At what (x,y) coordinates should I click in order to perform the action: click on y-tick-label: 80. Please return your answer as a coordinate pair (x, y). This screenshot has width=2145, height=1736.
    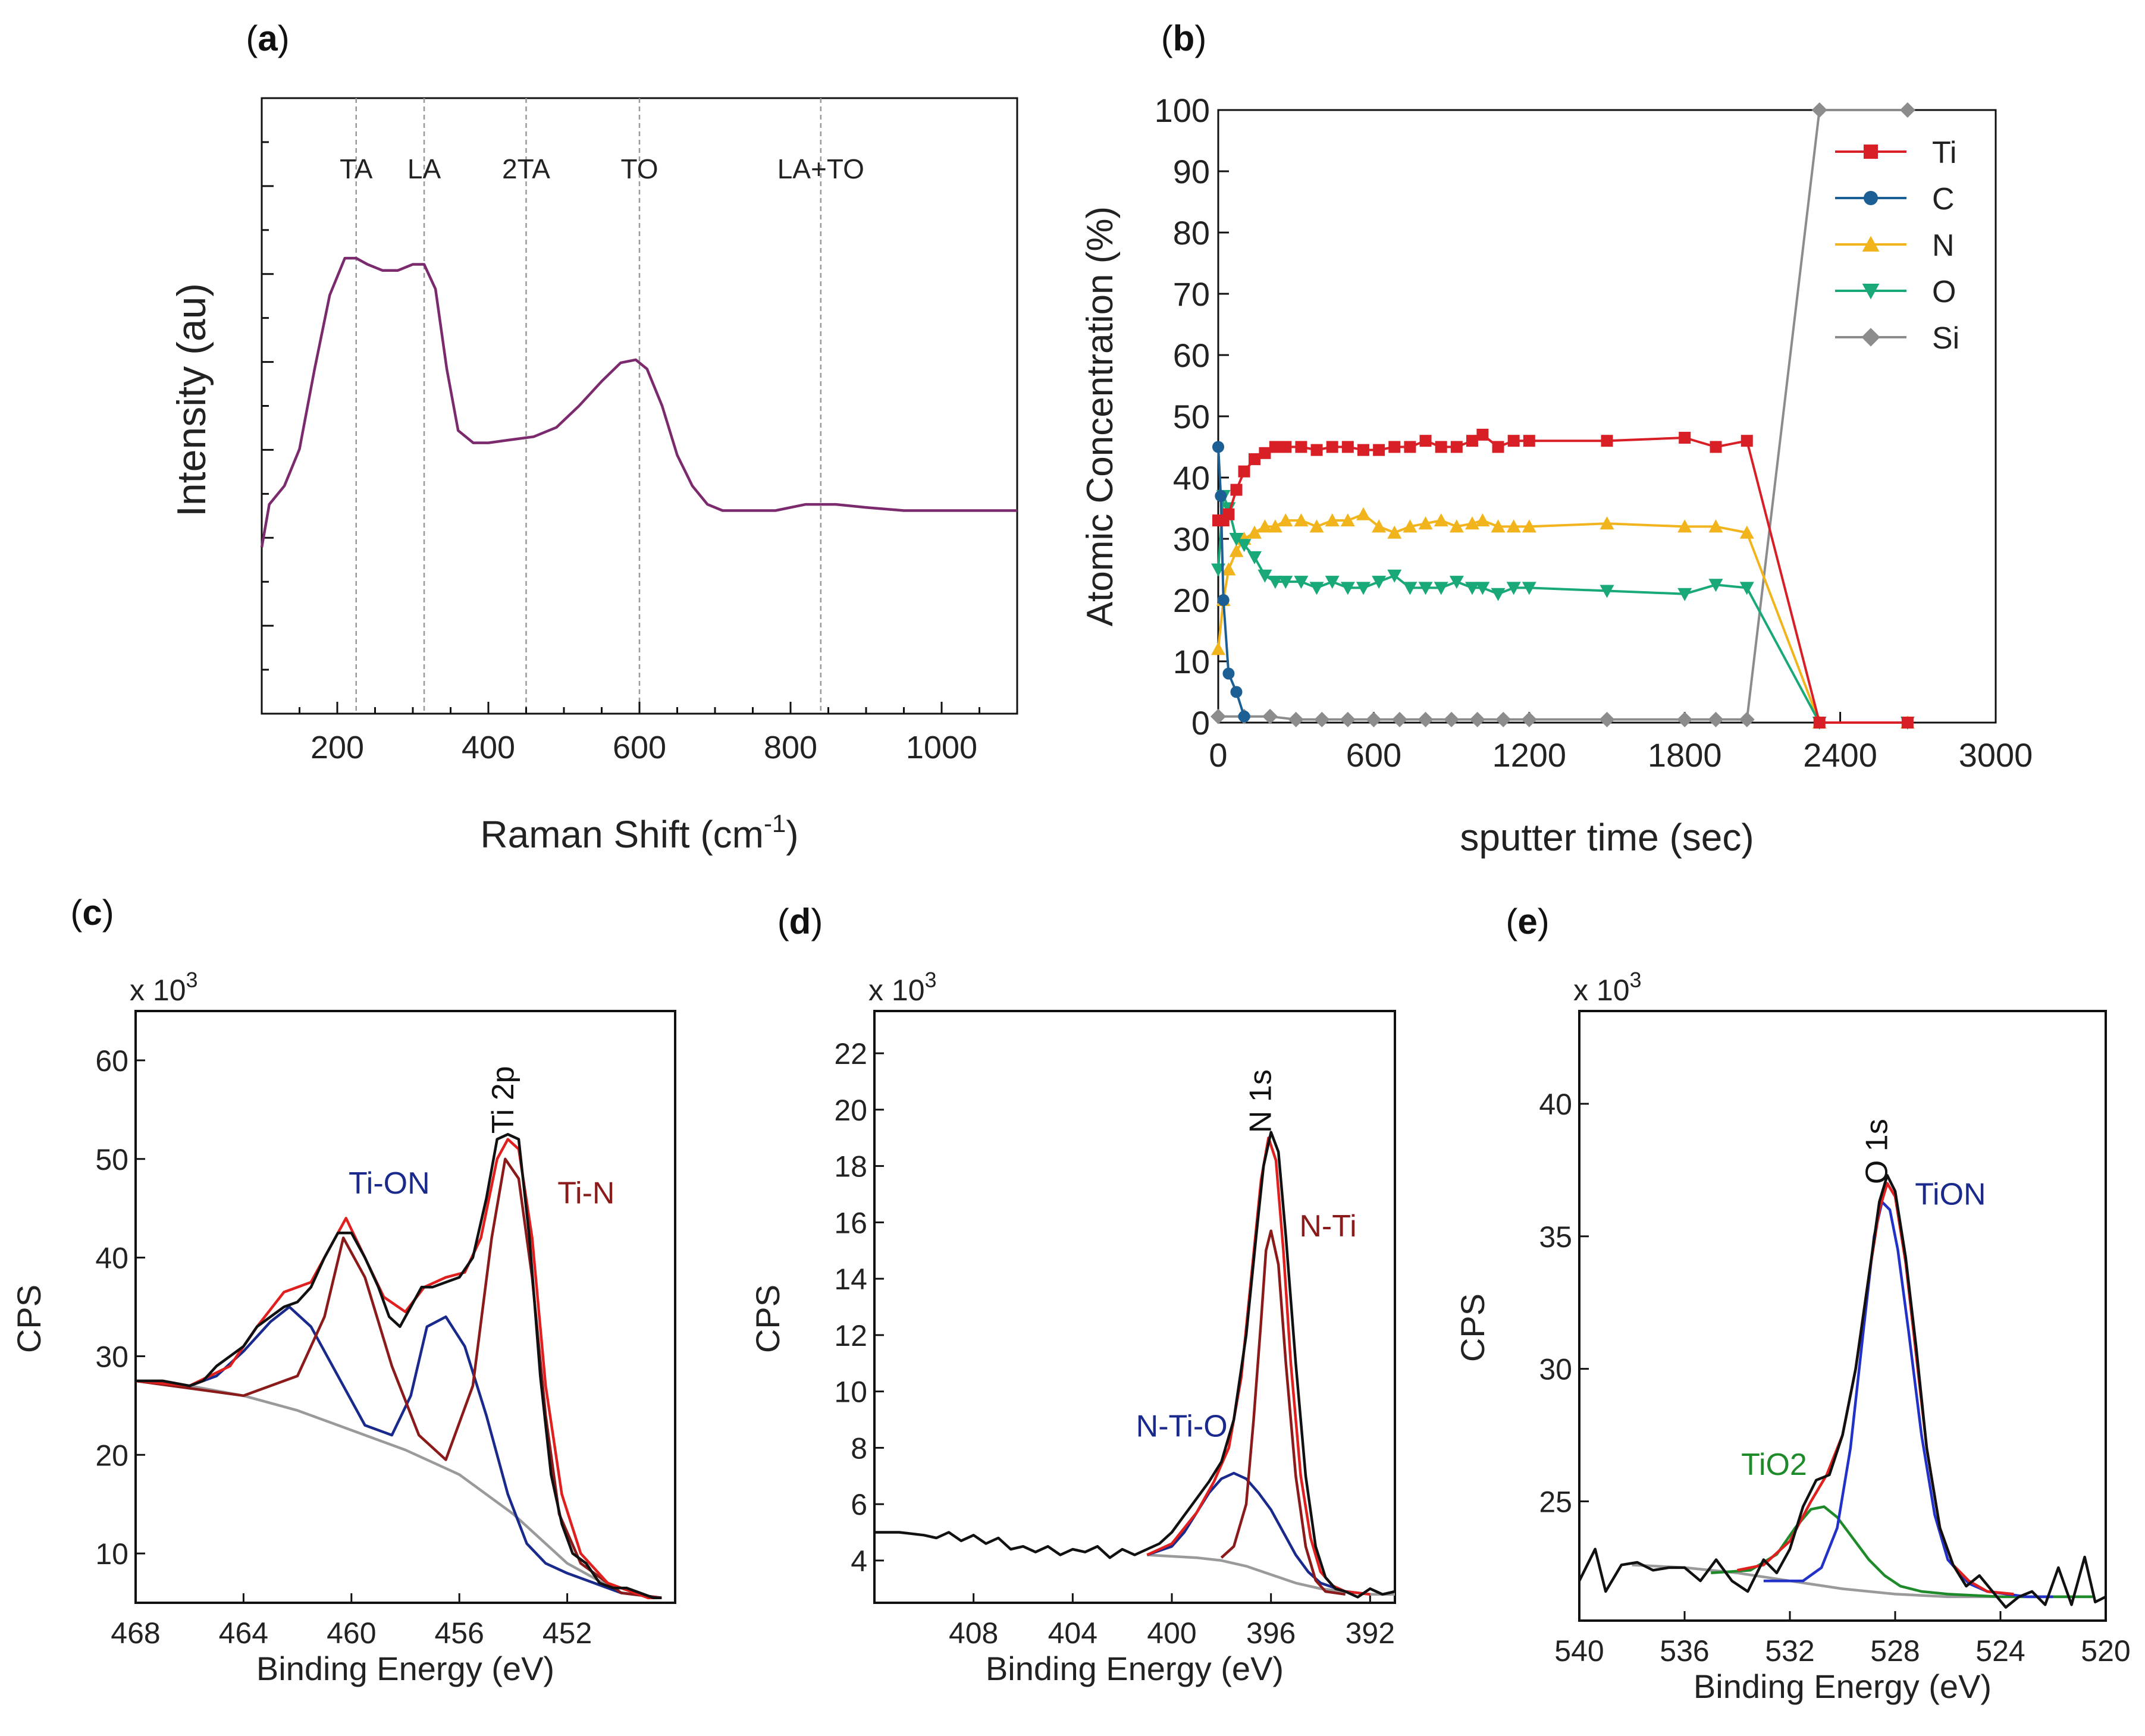
    Looking at the image, I should click on (1191, 233).